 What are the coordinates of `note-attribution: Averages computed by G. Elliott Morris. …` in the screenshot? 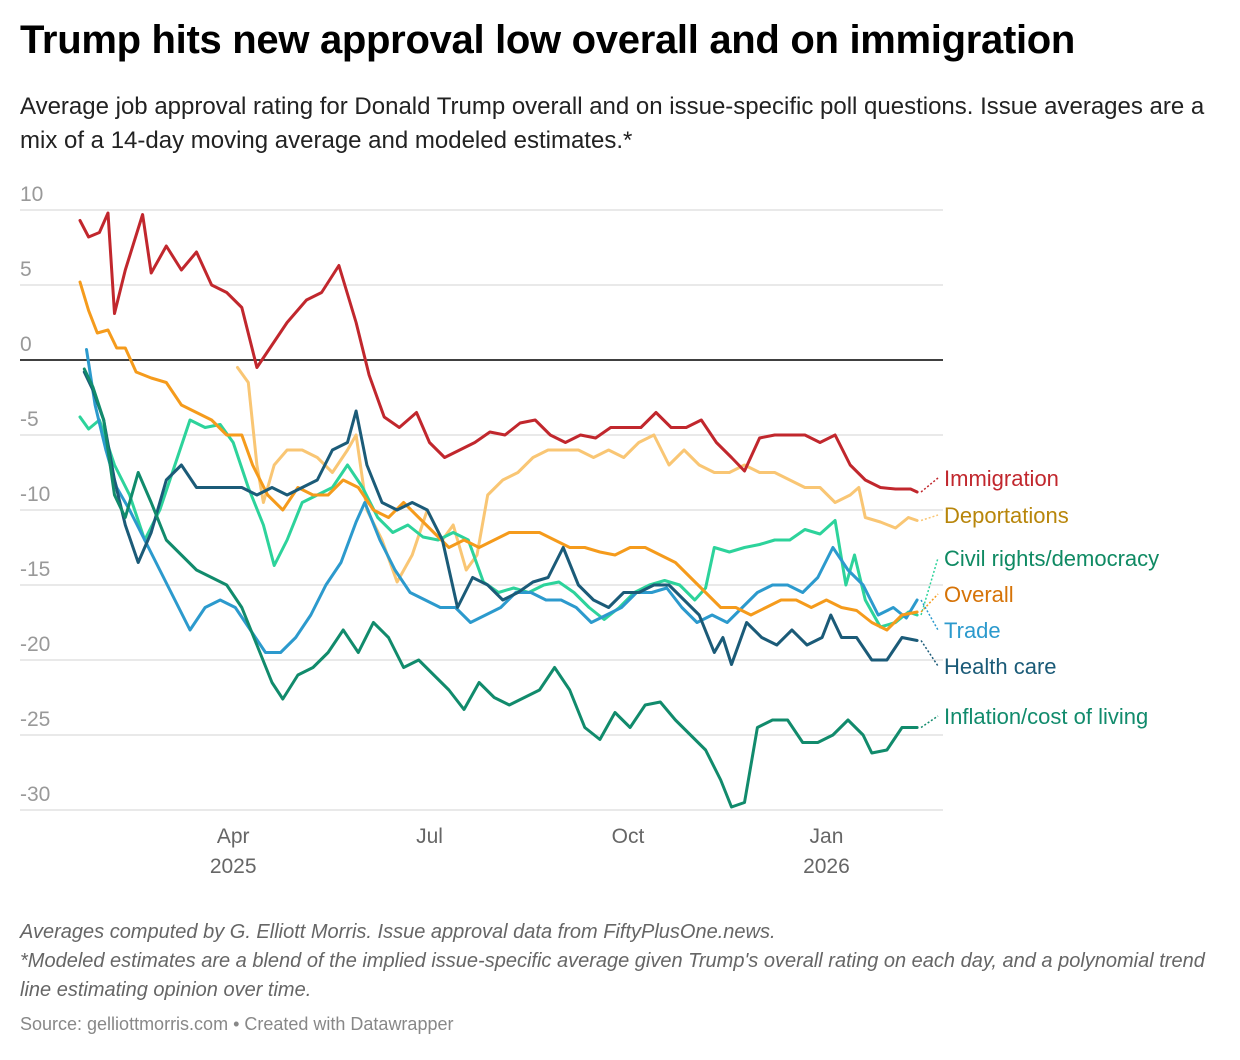 It's located at (398, 932).